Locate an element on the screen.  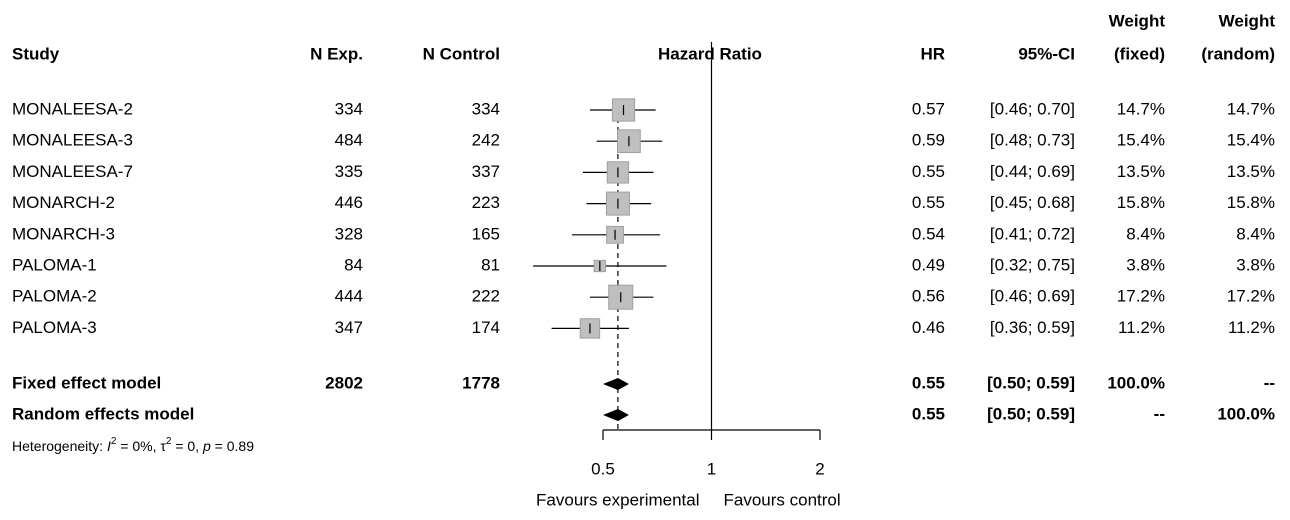
n-control: 223 is located at coordinates (486, 202).